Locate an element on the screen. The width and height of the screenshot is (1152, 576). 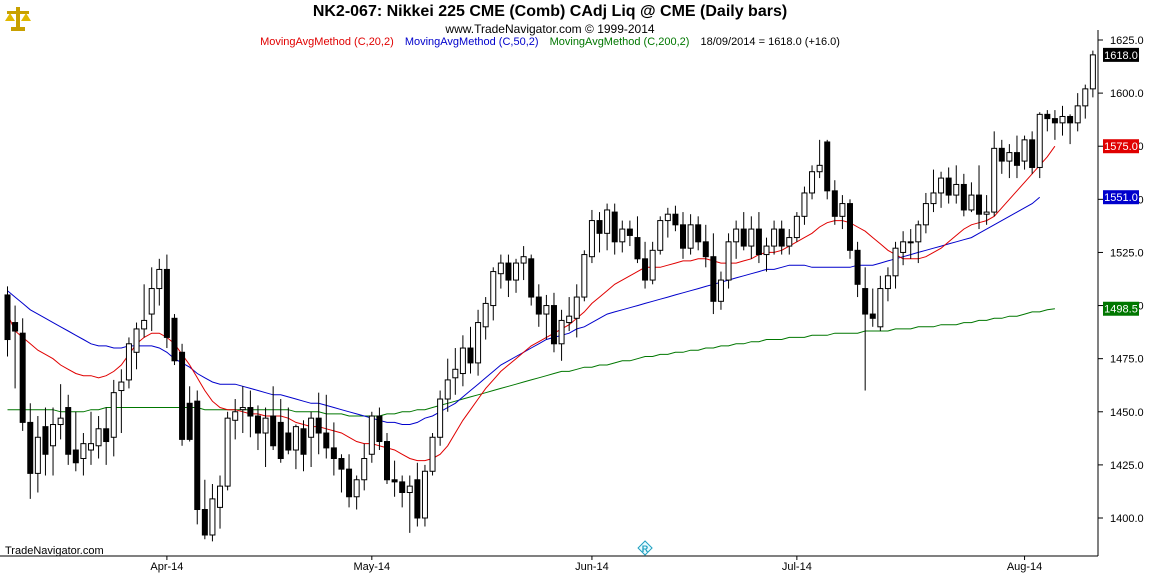
x-tick-label: Jun-14 is located at coordinates (592, 567).